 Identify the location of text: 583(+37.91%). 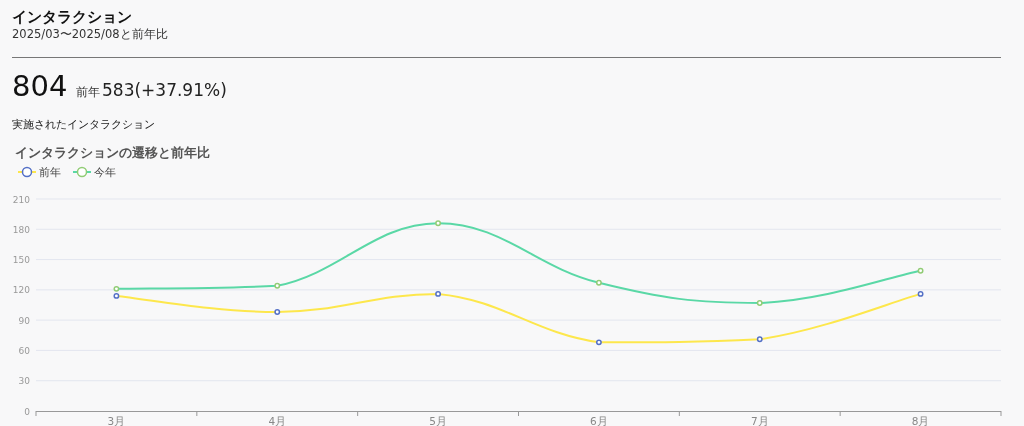
(164, 90).